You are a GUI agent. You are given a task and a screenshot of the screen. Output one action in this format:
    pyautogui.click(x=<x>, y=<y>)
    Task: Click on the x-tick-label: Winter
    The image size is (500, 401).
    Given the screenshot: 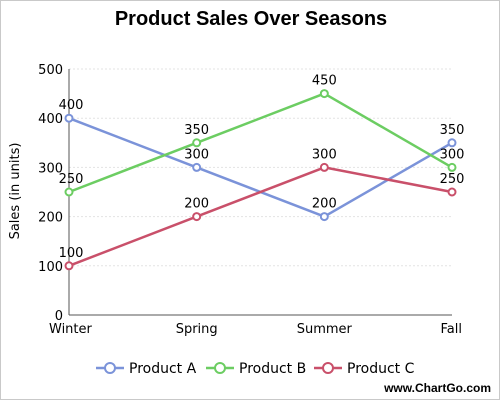 What is the action you would take?
    pyautogui.click(x=71, y=329)
    